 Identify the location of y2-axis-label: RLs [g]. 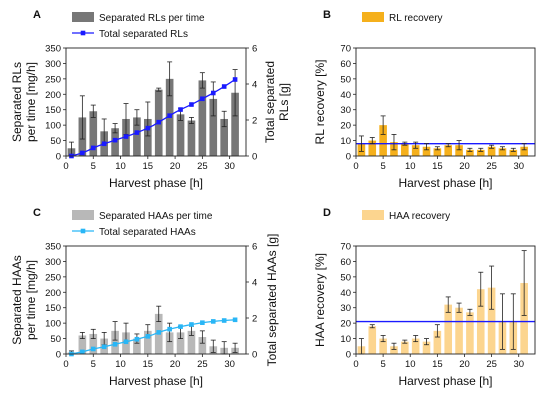
(284, 102).